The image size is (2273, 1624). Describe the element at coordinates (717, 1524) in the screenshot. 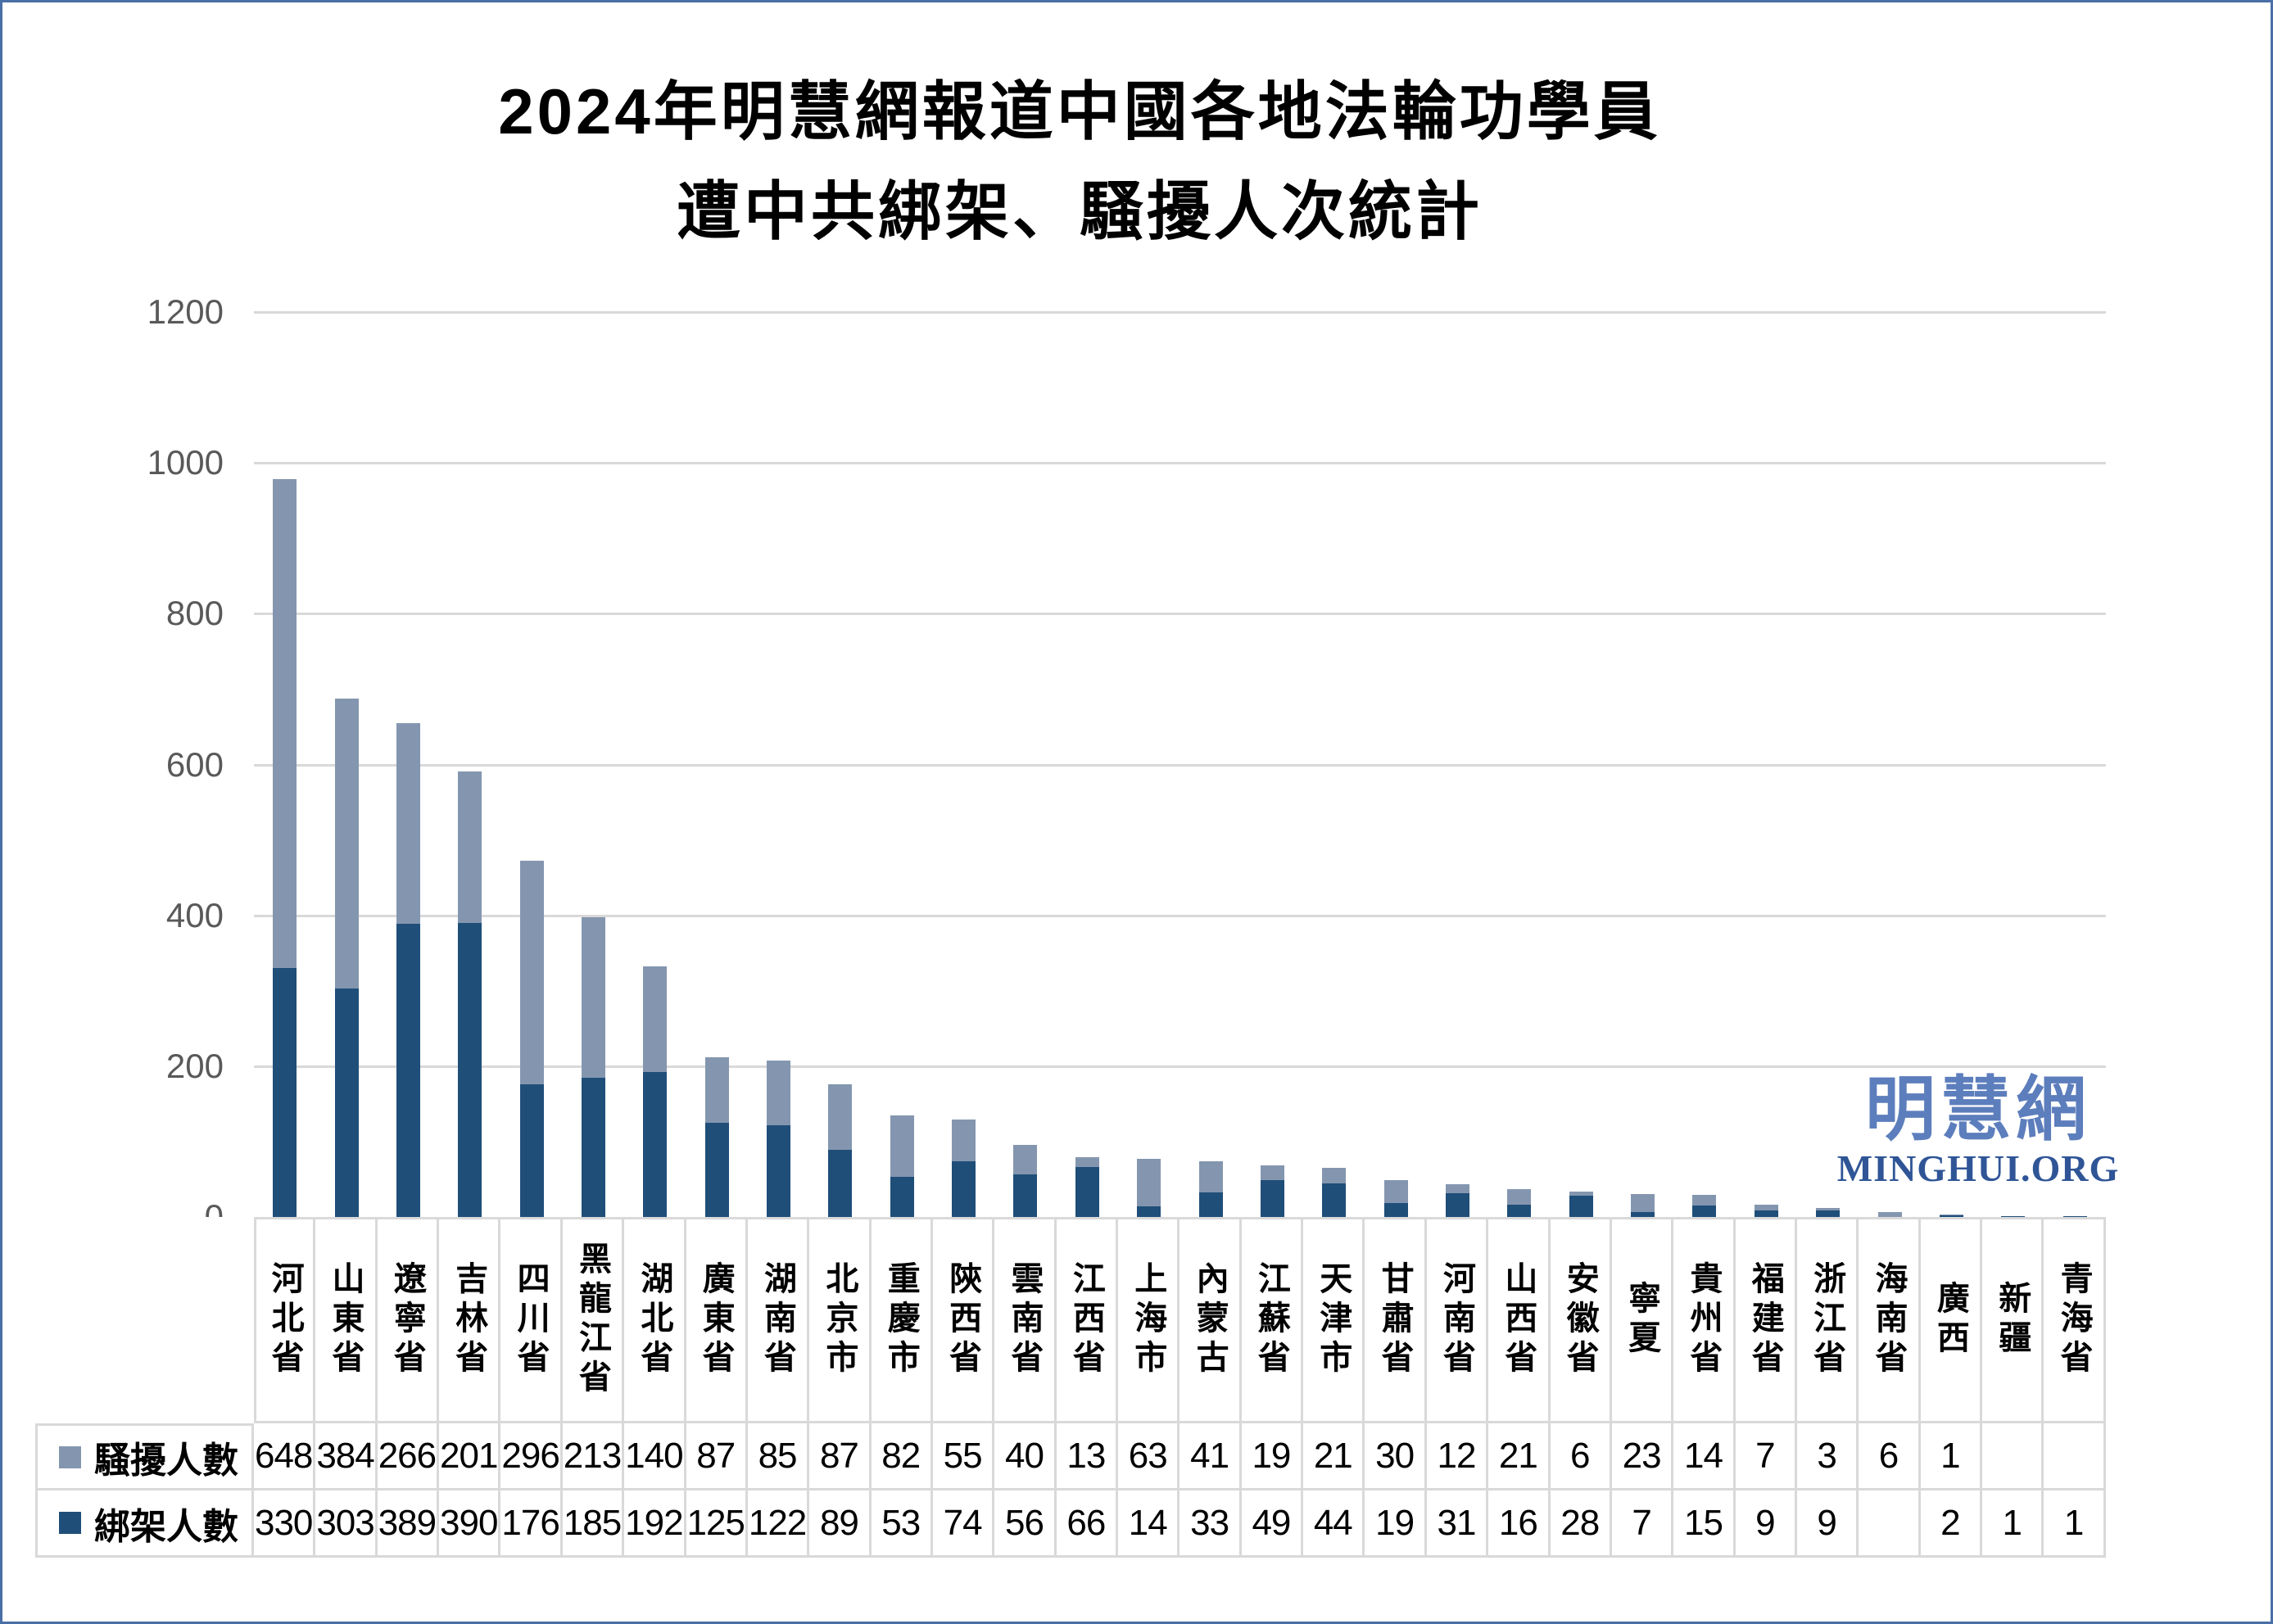

I see `table-value-cell: 125` at that location.